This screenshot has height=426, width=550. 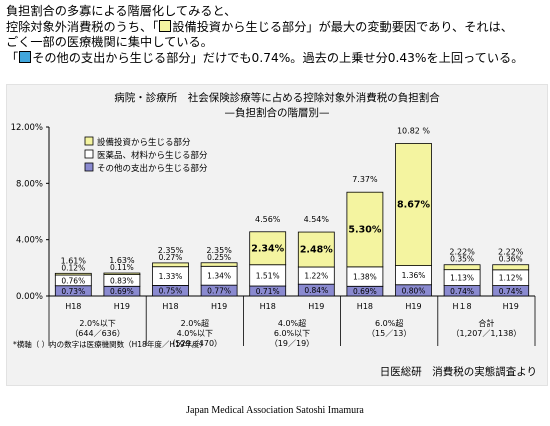 What do you see at coordinates (97, 323) in the screenshot?
I see `group-label: 2.0%以下` at bounding box center [97, 323].